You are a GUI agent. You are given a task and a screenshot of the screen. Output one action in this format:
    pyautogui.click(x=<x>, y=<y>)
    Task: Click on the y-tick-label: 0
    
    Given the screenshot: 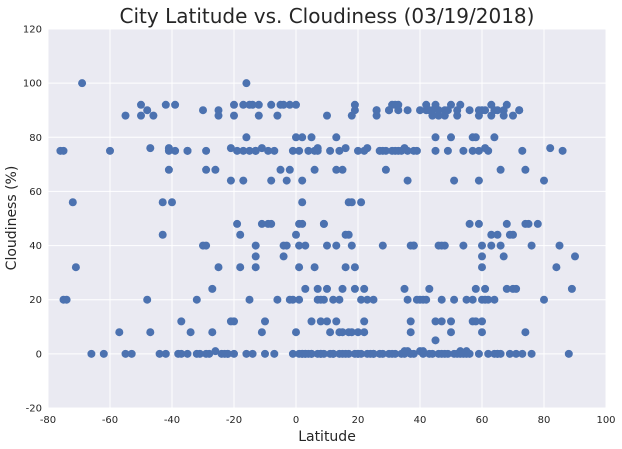 What is the action you would take?
    pyautogui.click(x=39, y=354)
    